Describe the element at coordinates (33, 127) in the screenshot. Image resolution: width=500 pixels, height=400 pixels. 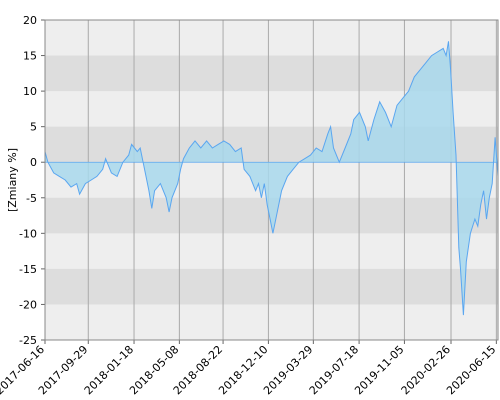
I see `y-tick-label: 5` at that location.